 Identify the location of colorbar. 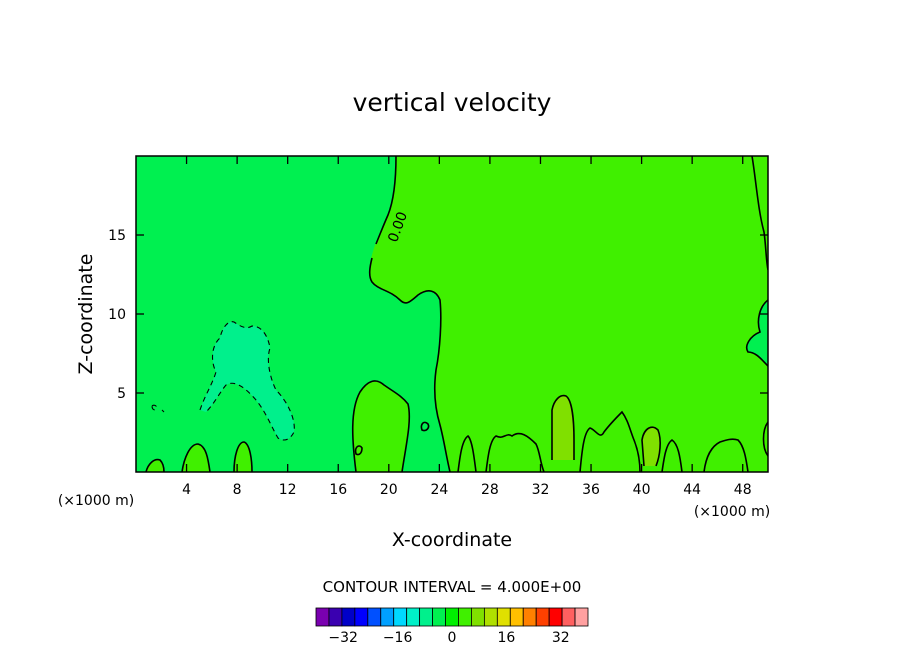
(452, 617).